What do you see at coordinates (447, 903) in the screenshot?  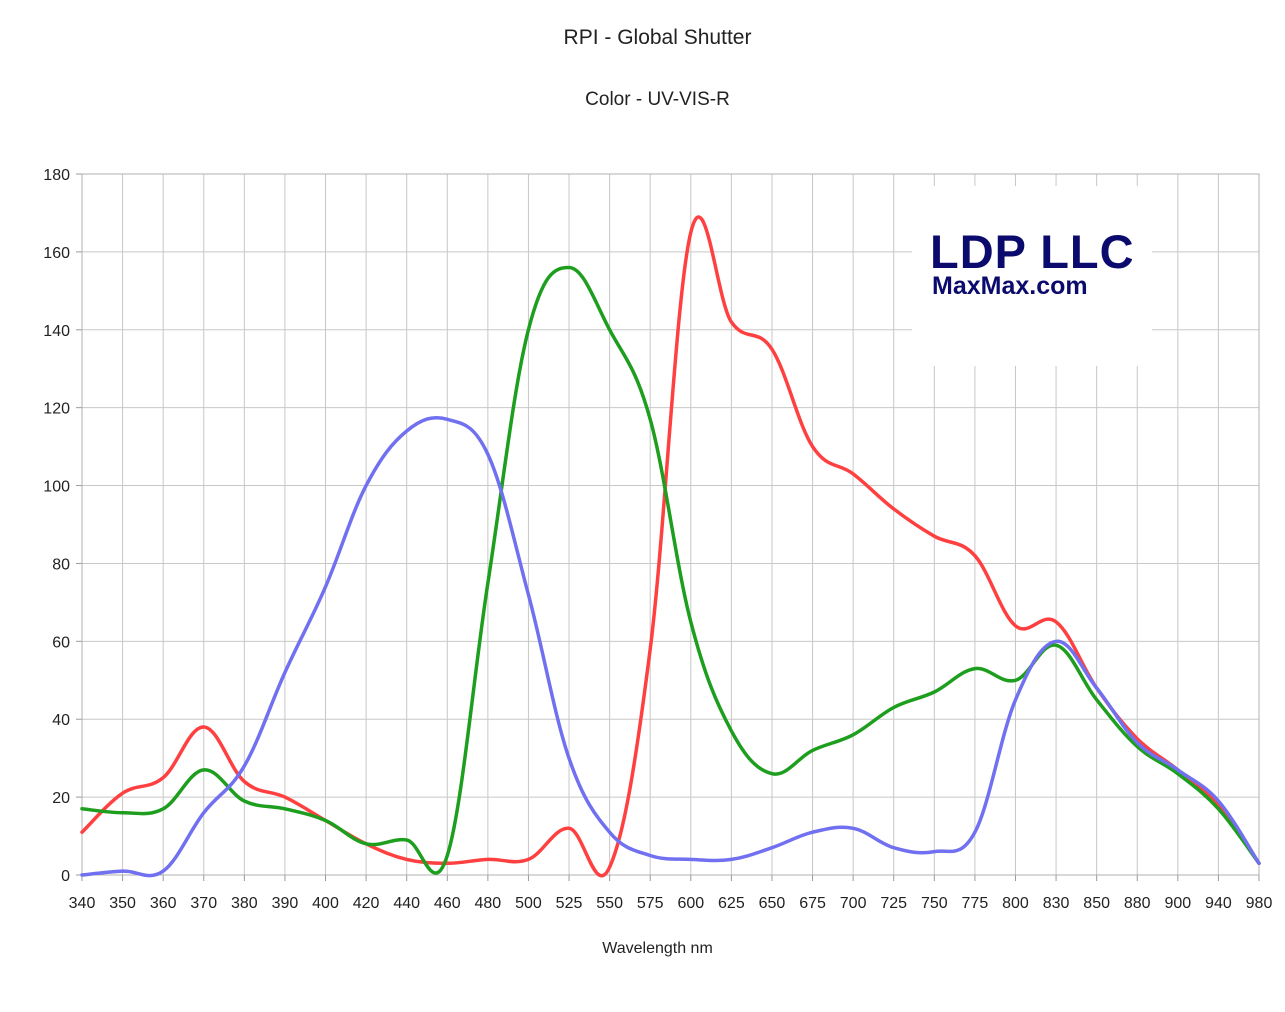 I see `x-tick-label: 460` at bounding box center [447, 903].